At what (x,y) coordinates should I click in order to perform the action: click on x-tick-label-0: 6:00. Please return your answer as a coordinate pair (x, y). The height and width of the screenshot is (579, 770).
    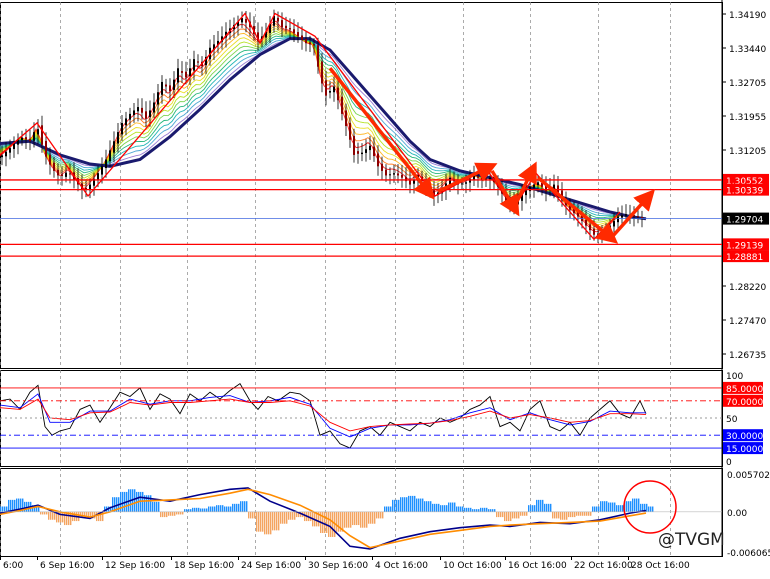
    Looking at the image, I should click on (13, 566).